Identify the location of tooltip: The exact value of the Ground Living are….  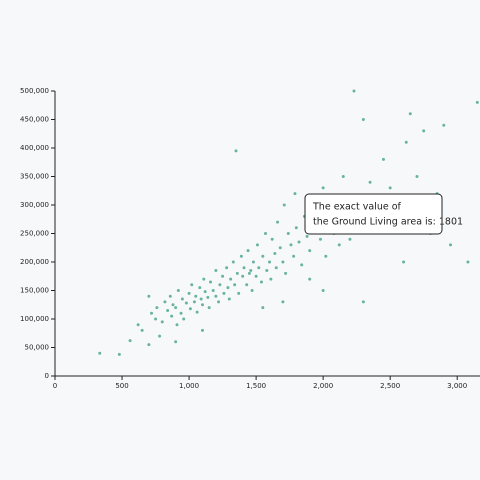
(383, 214).